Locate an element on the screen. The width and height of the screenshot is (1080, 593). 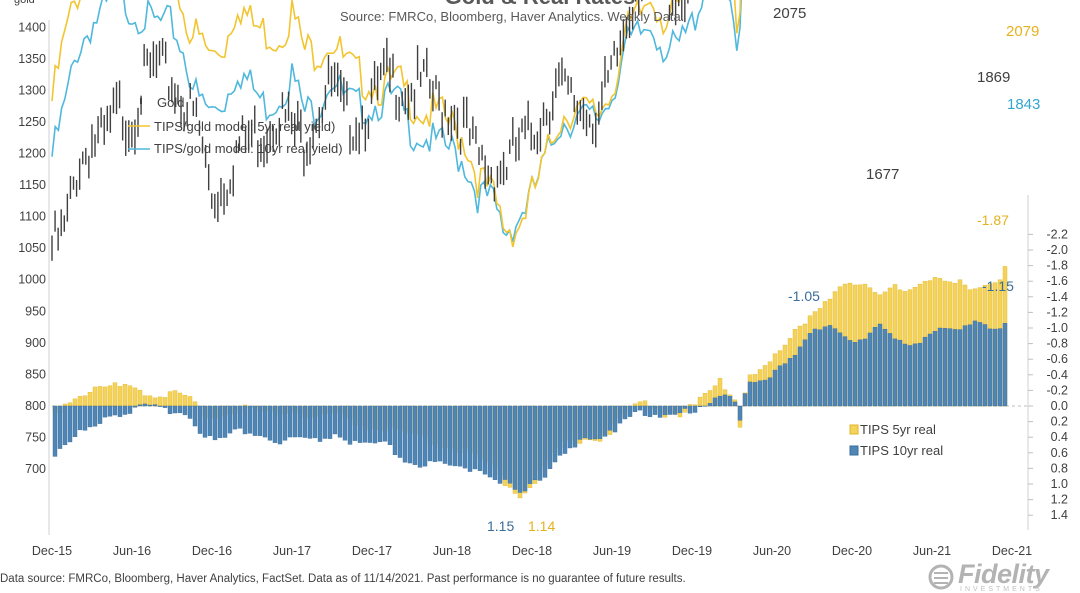
right-tick-label: 0.8 is located at coordinates (1059, 468).